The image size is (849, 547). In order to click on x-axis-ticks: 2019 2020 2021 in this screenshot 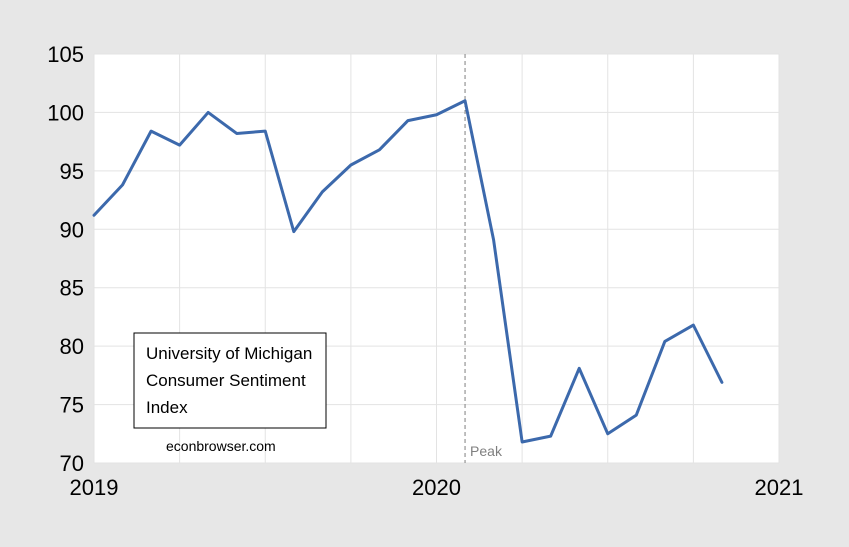, I will do `click(437, 487)`.